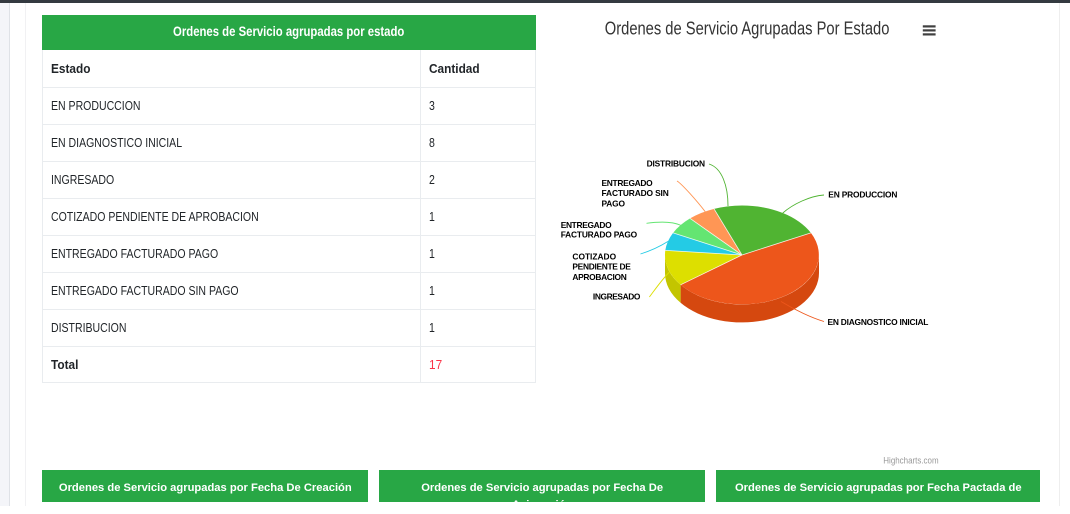 This screenshot has height=514, width=1070. I want to click on svg-text:Ordenes de Servicio Agrupadas: Ordenes de Servicio Agrupadas Por Estado, so click(747, 28).